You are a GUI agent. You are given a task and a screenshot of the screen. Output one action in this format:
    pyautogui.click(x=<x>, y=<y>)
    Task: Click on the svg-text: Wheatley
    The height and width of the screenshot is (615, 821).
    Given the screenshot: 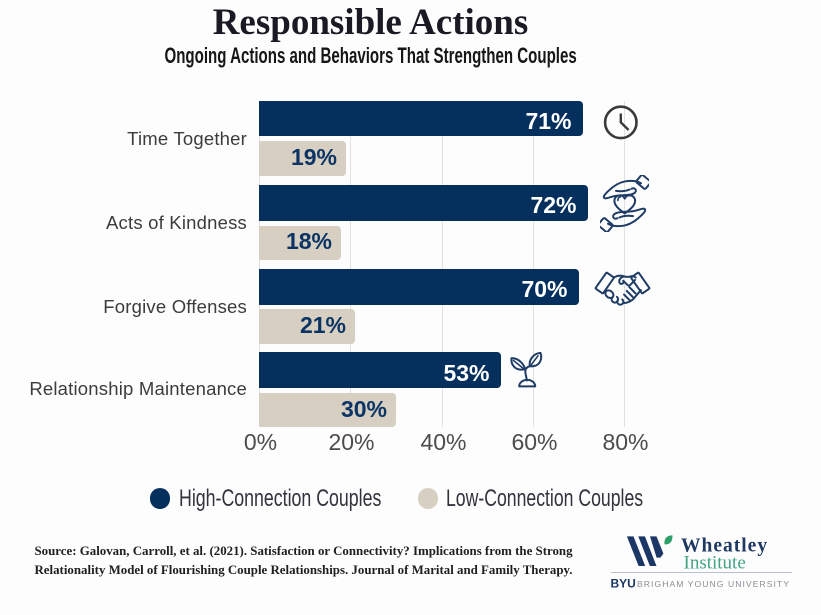 What is the action you would take?
    pyautogui.click(x=724, y=546)
    